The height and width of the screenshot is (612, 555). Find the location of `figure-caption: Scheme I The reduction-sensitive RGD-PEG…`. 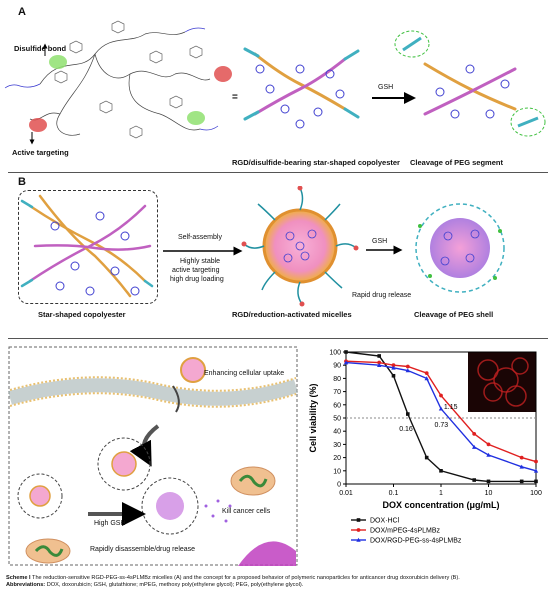

figure-caption: Scheme I The reduction-sensitive RGD-PEG… is located at coordinates (278, 582).